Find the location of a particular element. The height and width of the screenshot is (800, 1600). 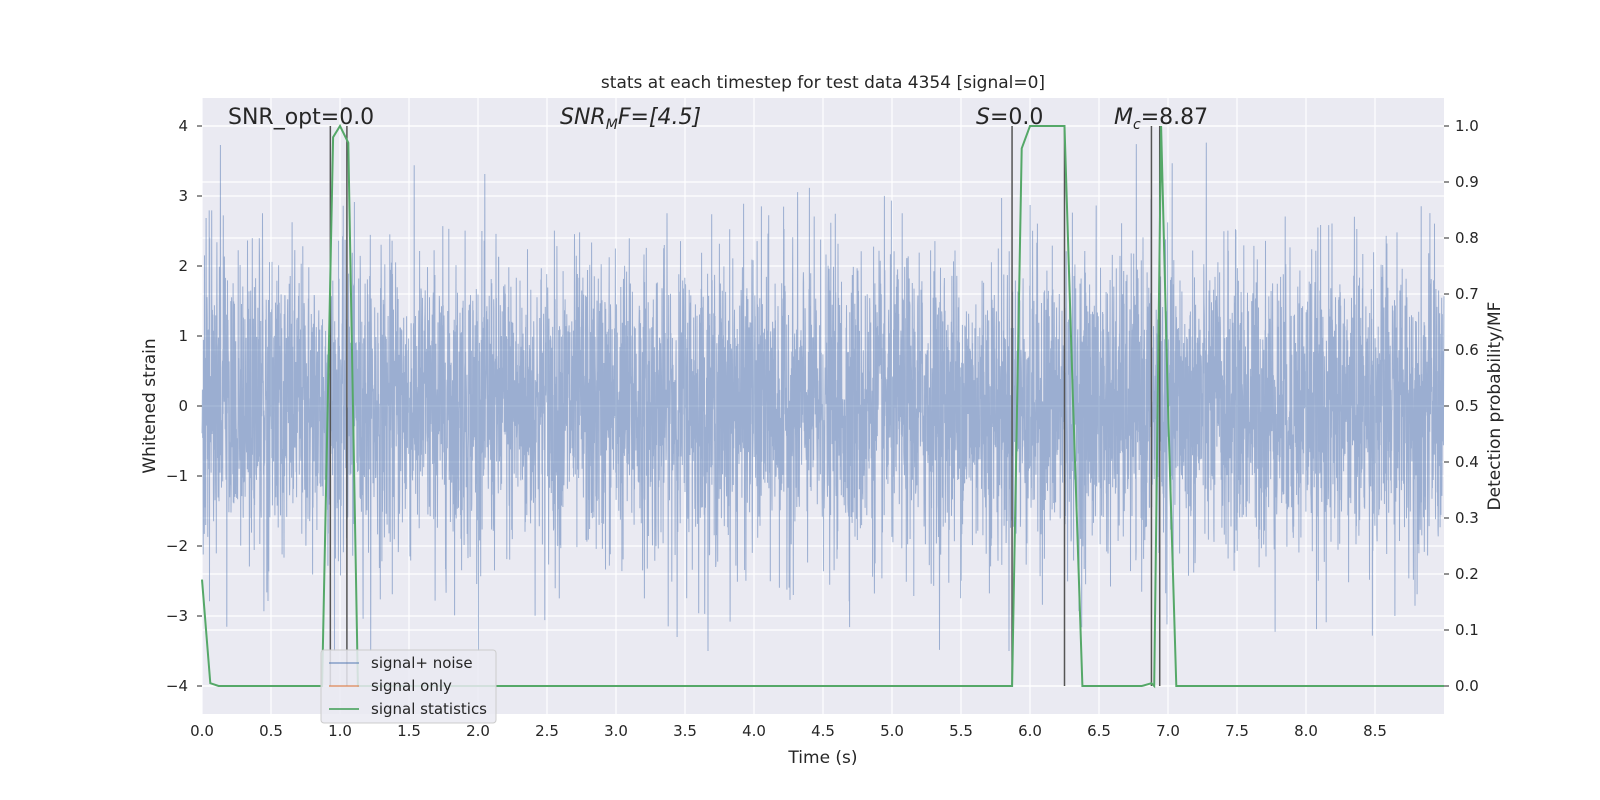

x-tick-label: 1.0 is located at coordinates (340, 731).